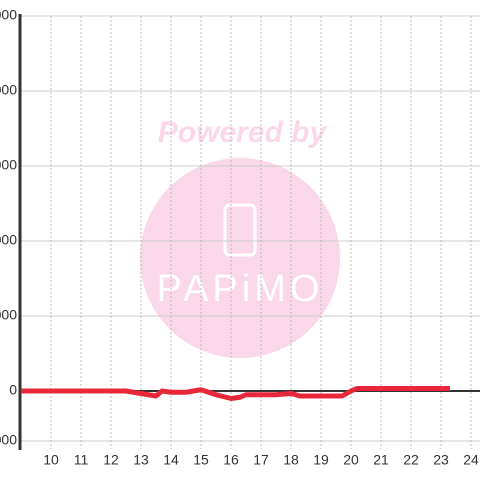 This screenshot has height=485, width=480. What do you see at coordinates (243, 132) in the screenshot?
I see `watermark-text: Powered by` at bounding box center [243, 132].